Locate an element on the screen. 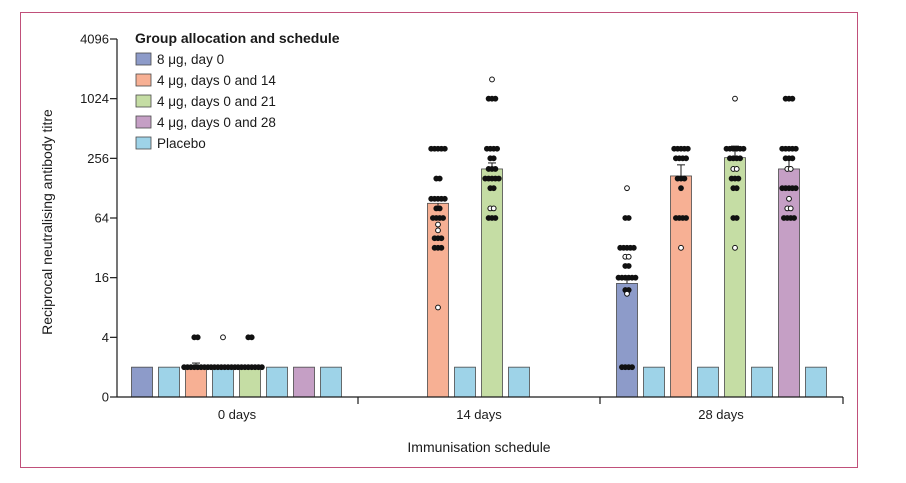  x-tick-label: 14 days is located at coordinates (479, 414).